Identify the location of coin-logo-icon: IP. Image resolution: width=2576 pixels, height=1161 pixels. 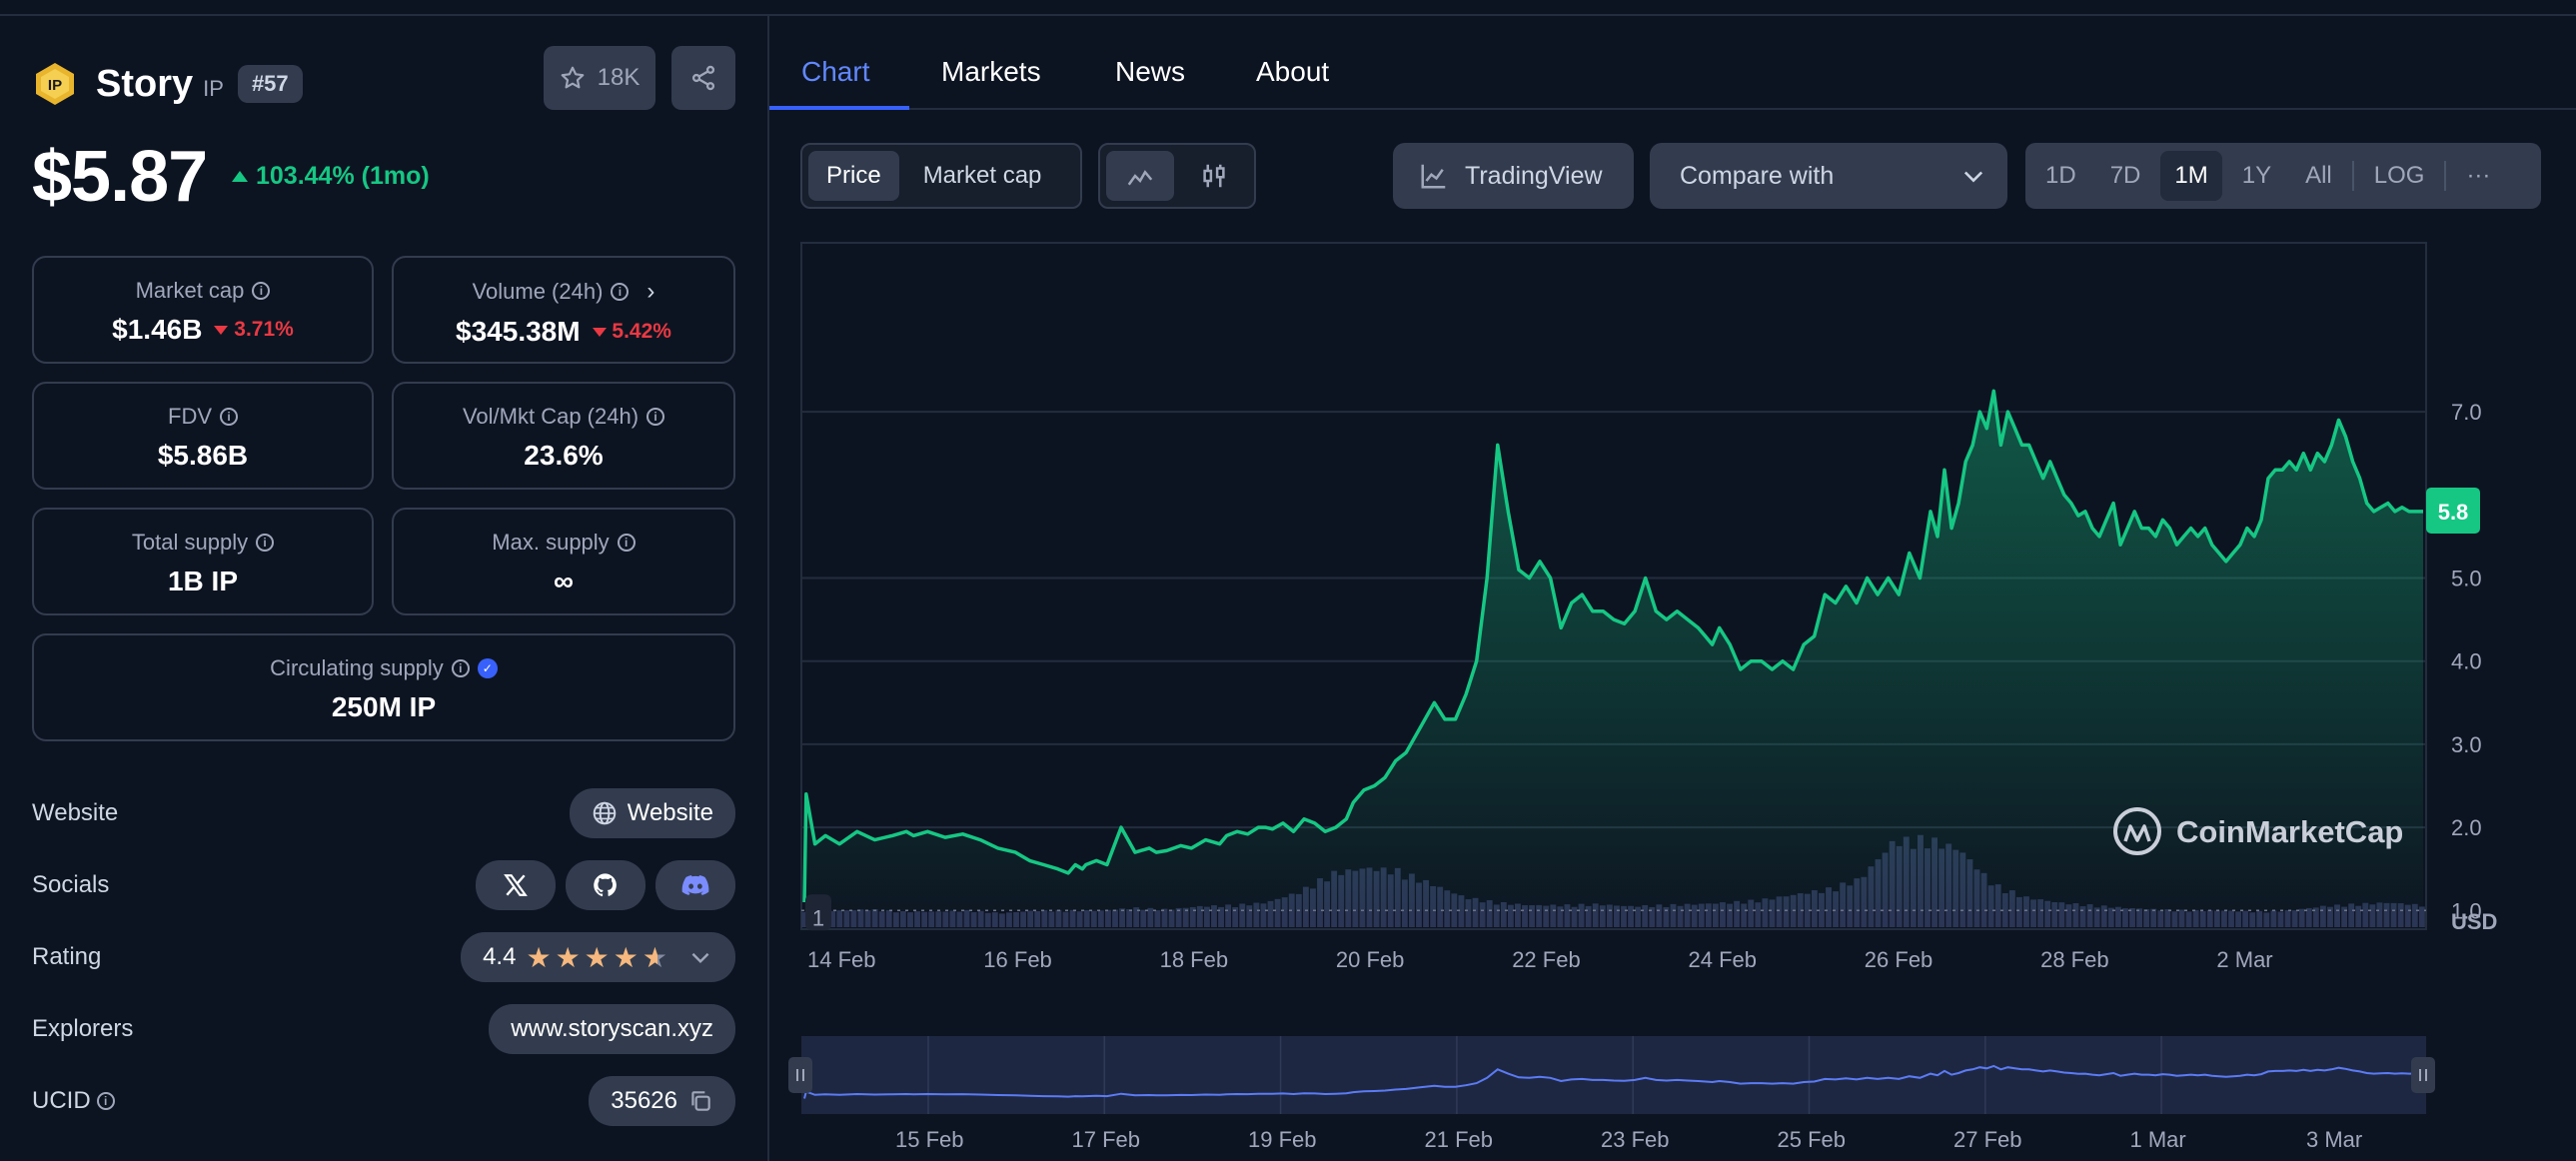
(55, 84).